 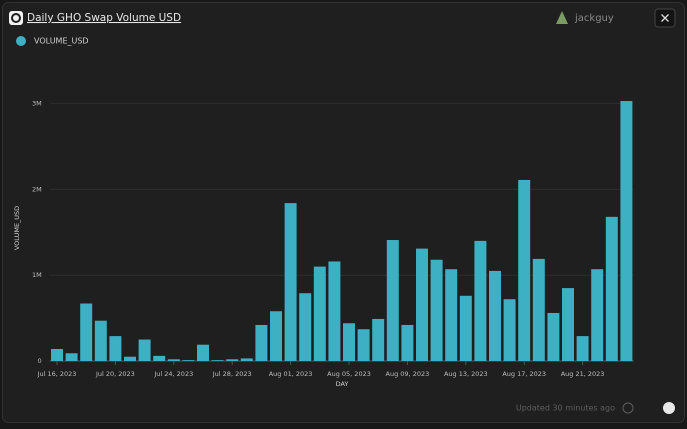 I want to click on user-name: jackguy, so click(x=594, y=18).